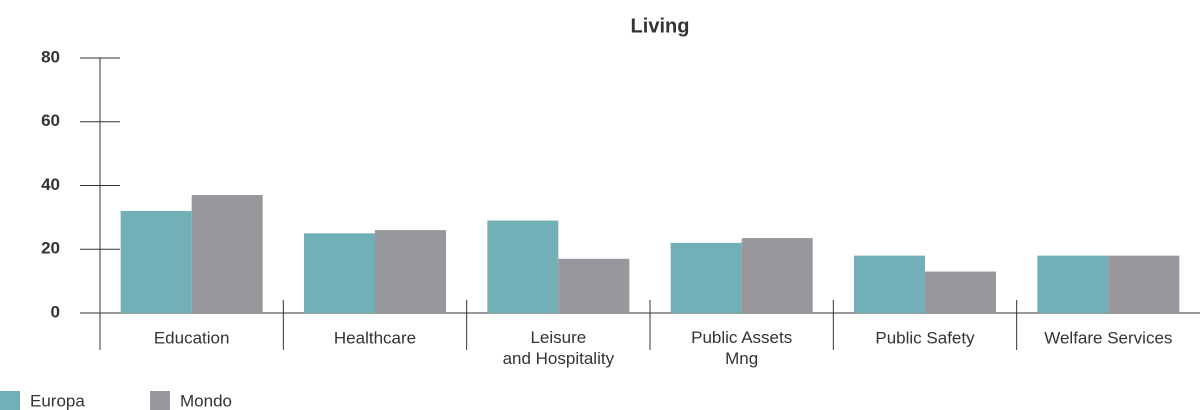 The height and width of the screenshot is (410, 1200). What do you see at coordinates (57, 400) in the screenshot?
I see `legend-label: Europa` at bounding box center [57, 400].